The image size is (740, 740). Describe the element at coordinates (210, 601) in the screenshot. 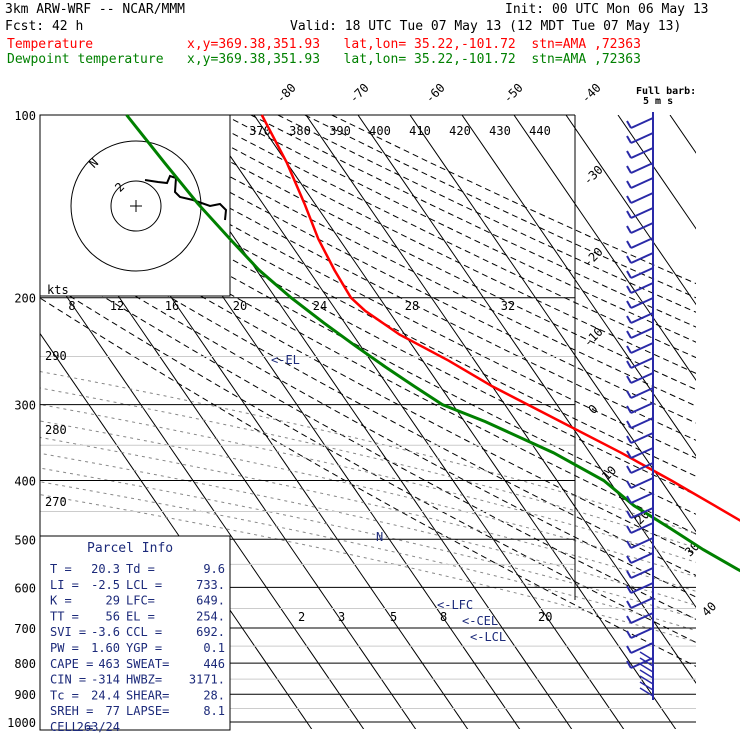

I see `parcel-value: 649.` at that location.